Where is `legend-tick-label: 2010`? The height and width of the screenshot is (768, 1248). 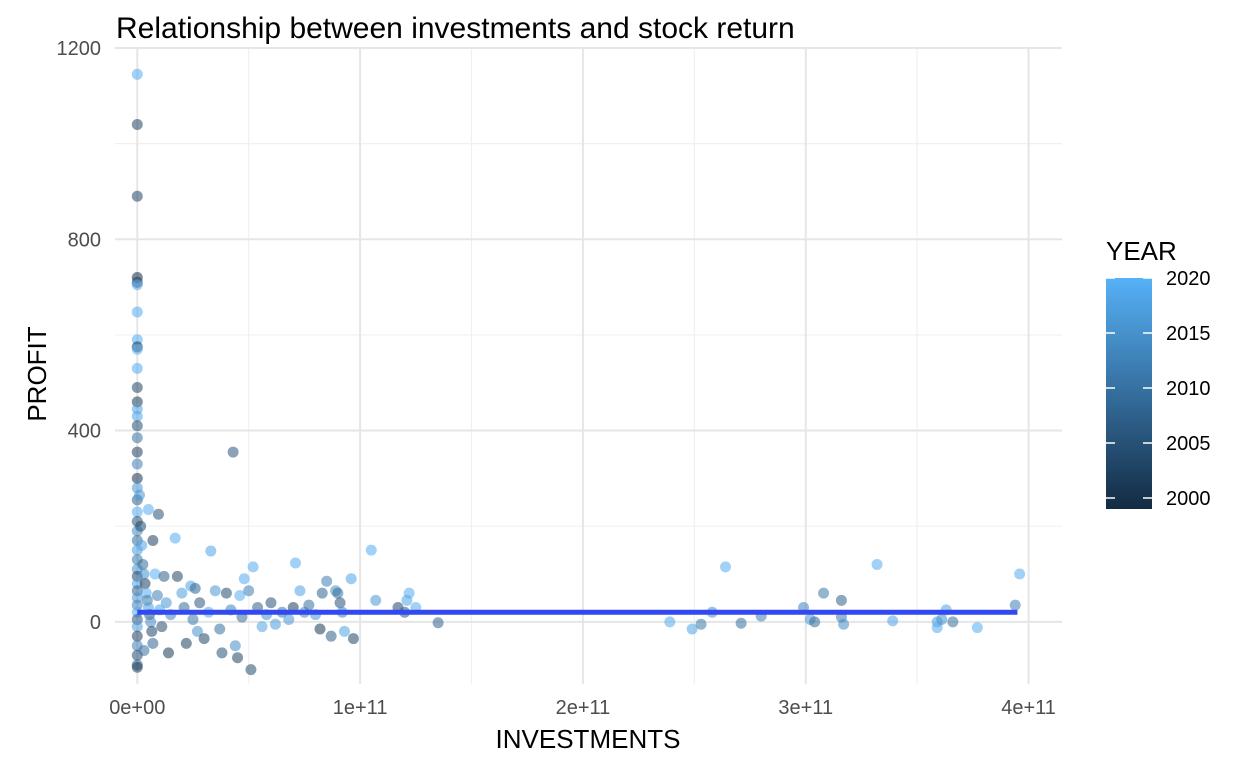 legend-tick-label: 2010 is located at coordinates (1188, 389).